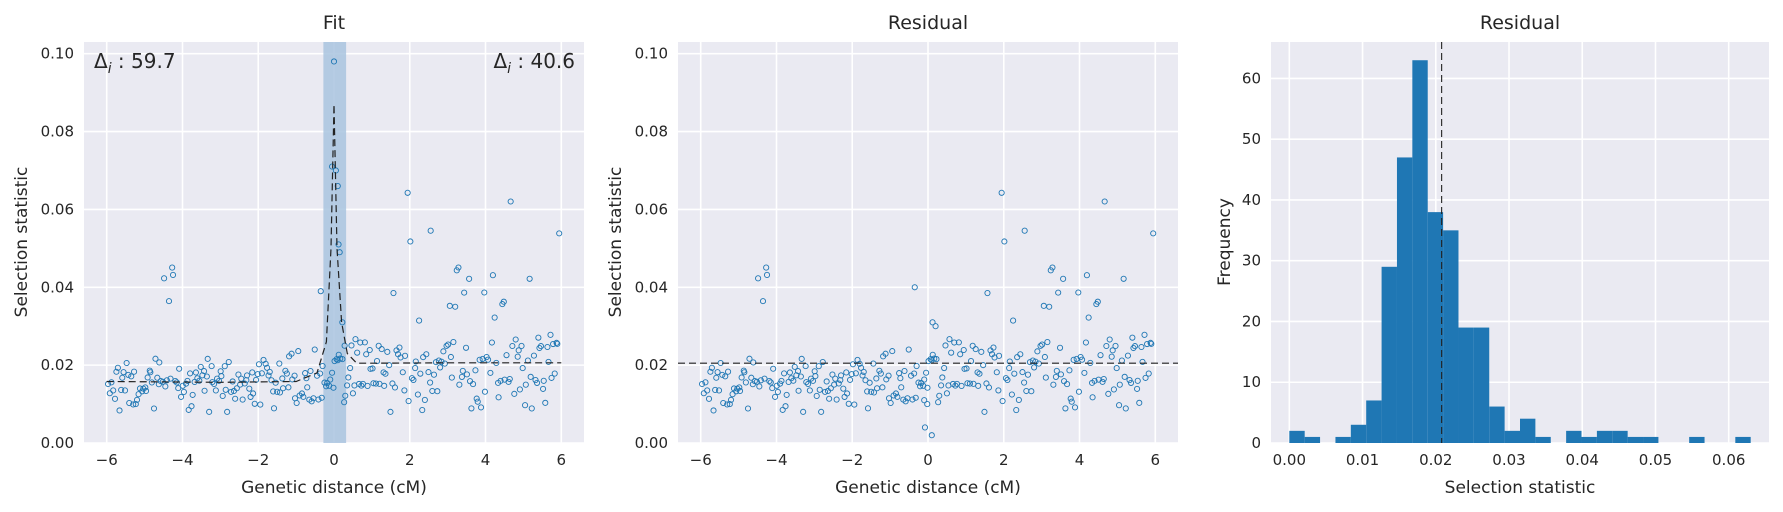 This screenshot has width=1783, height=512. I want to click on x-tick-label: 0.01, so click(1362, 460).